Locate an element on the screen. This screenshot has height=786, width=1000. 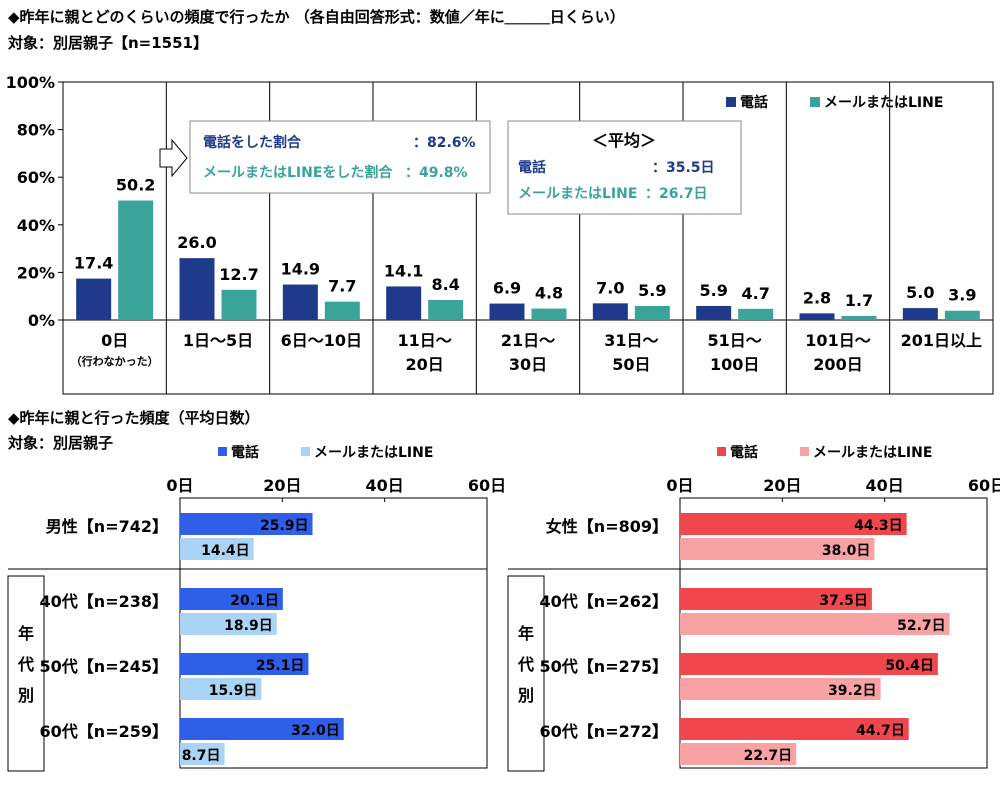
phone-data-label: 37.5日 is located at coordinates (843, 601).